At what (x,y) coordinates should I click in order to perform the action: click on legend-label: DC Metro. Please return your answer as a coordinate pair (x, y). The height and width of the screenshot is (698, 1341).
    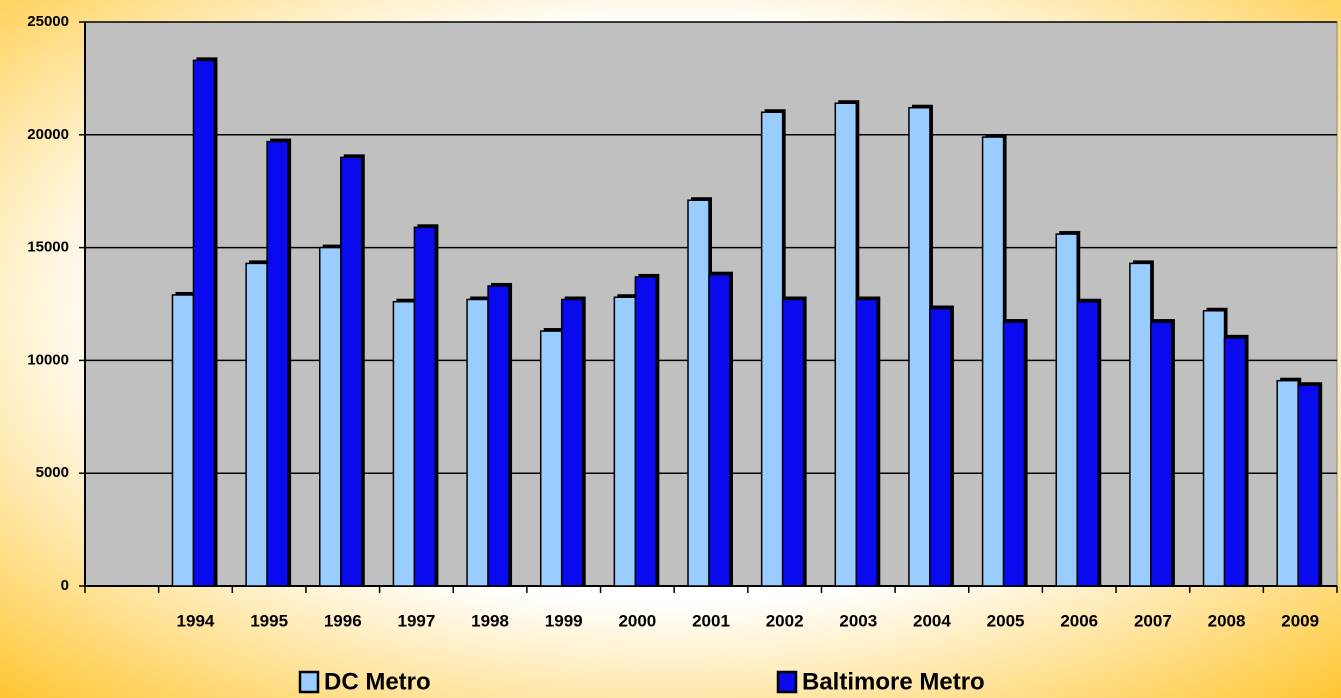
    Looking at the image, I should click on (377, 681).